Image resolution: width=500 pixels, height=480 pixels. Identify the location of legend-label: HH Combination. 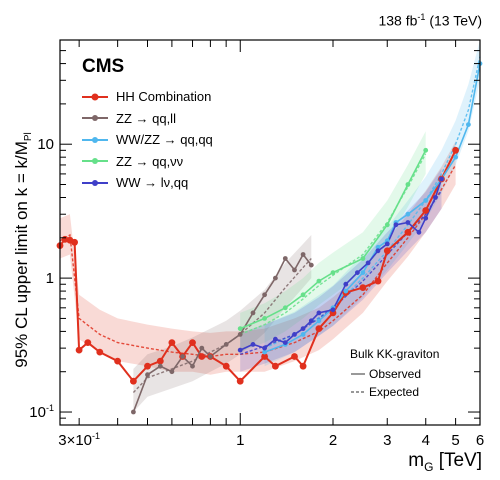
(164, 97).